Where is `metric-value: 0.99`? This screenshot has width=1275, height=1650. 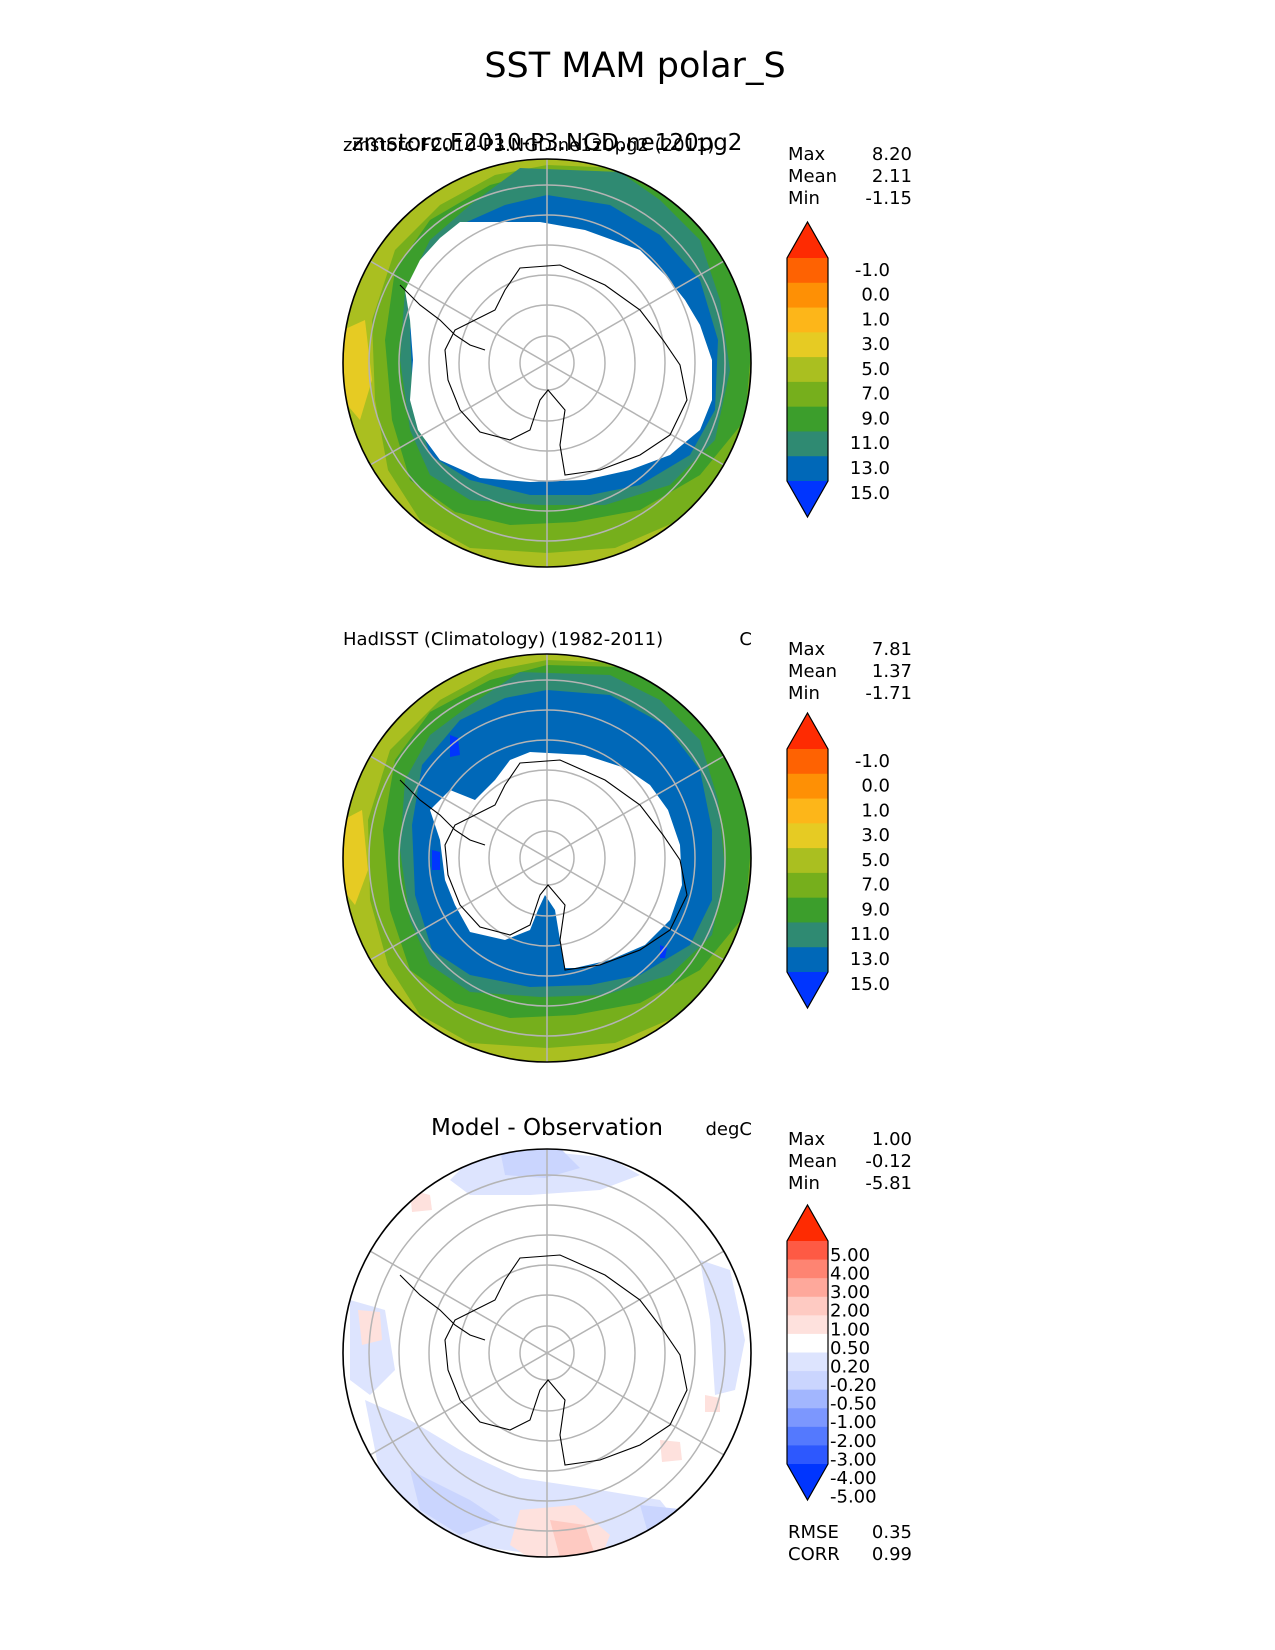 metric-value: 0.99 is located at coordinates (892, 1554).